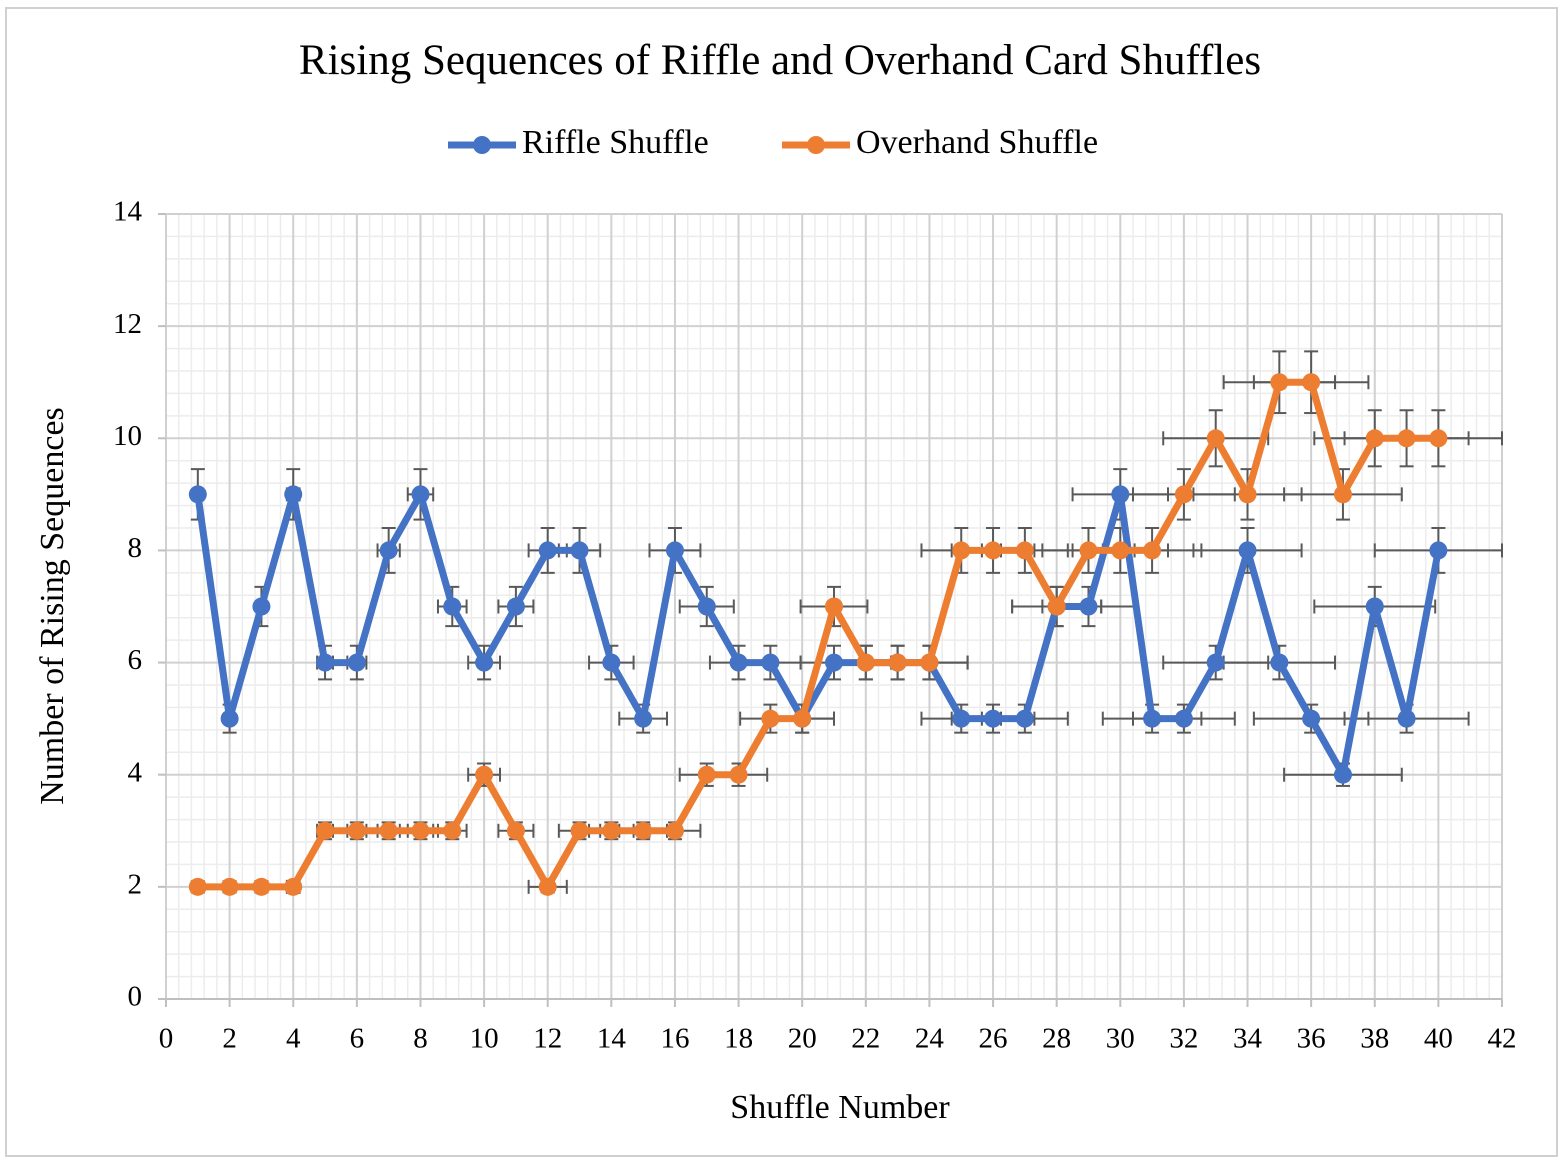 Image resolution: width=1565 pixels, height=1169 pixels. I want to click on x-tick-label: 12, so click(547, 1039).